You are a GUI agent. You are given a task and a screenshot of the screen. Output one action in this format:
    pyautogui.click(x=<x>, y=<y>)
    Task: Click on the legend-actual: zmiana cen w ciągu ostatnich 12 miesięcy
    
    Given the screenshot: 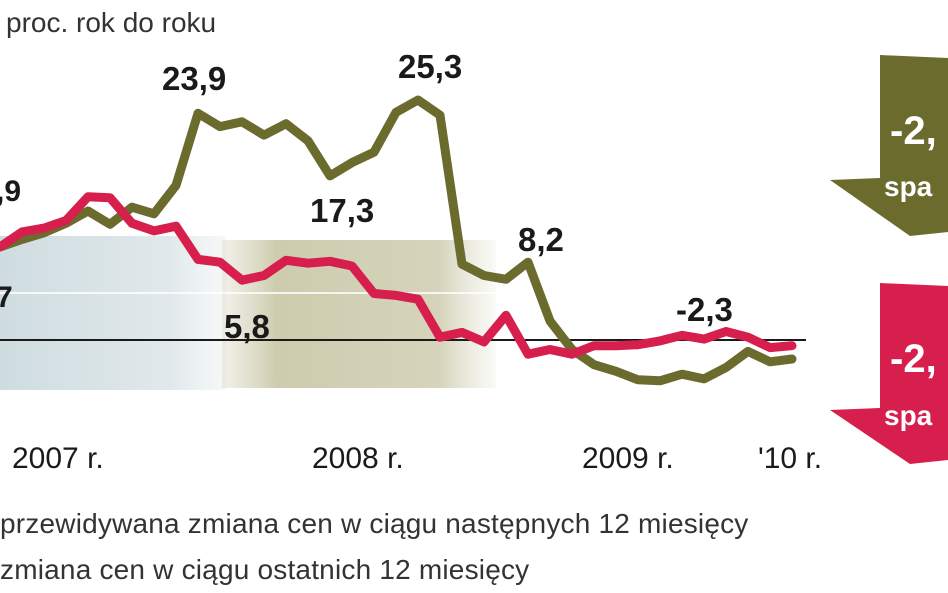 What is the action you would take?
    pyautogui.click(x=265, y=569)
    